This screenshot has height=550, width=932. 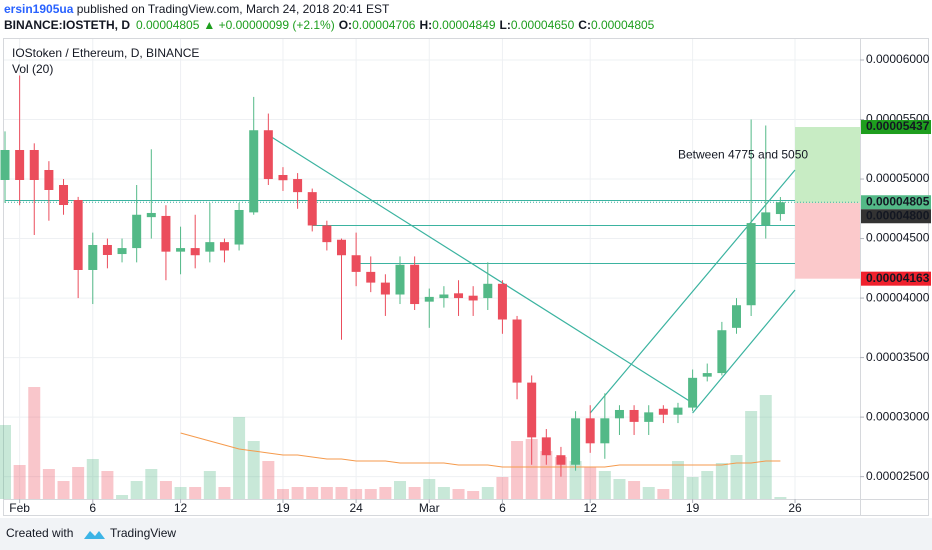 What do you see at coordinates (356, 508) in the screenshot?
I see `x-tick-label: 24` at bounding box center [356, 508].